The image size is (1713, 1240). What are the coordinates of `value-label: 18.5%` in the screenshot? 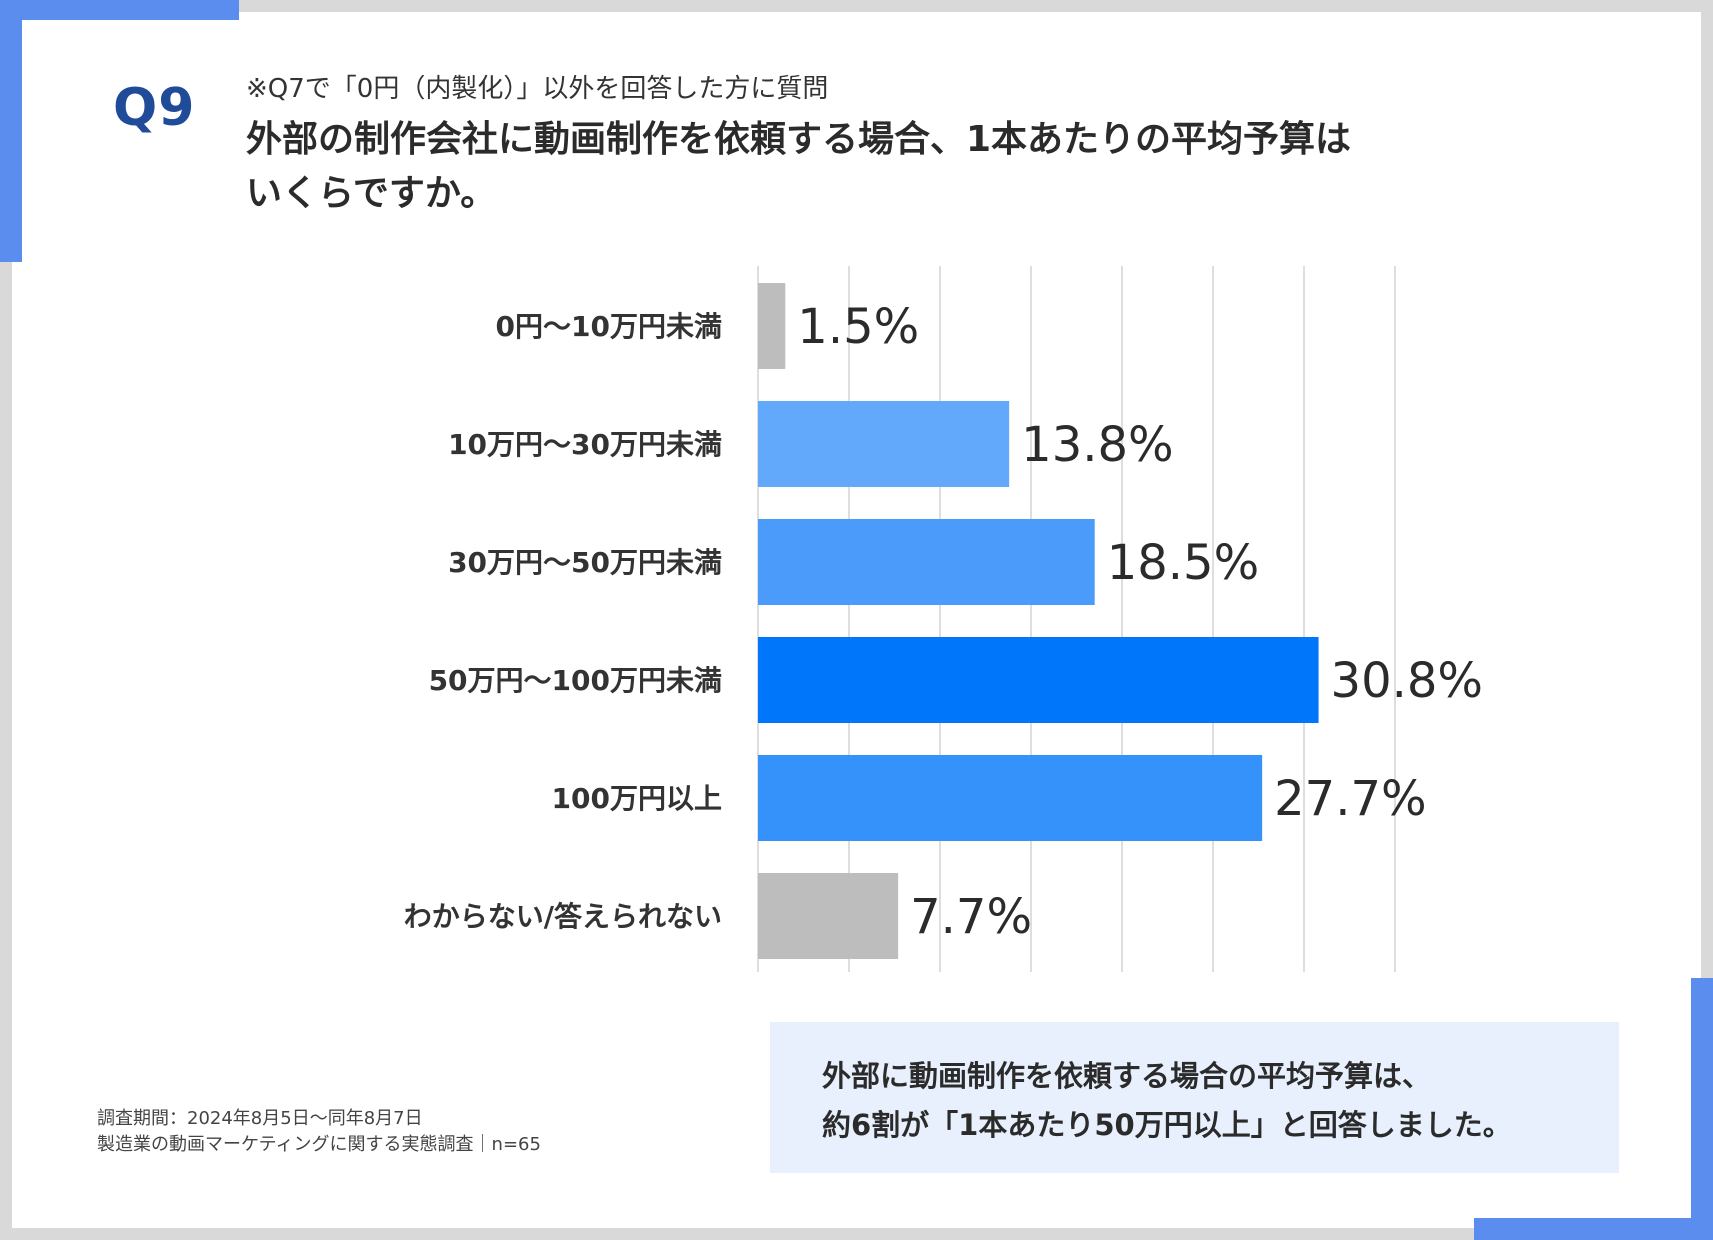 It's located at (1183, 563).